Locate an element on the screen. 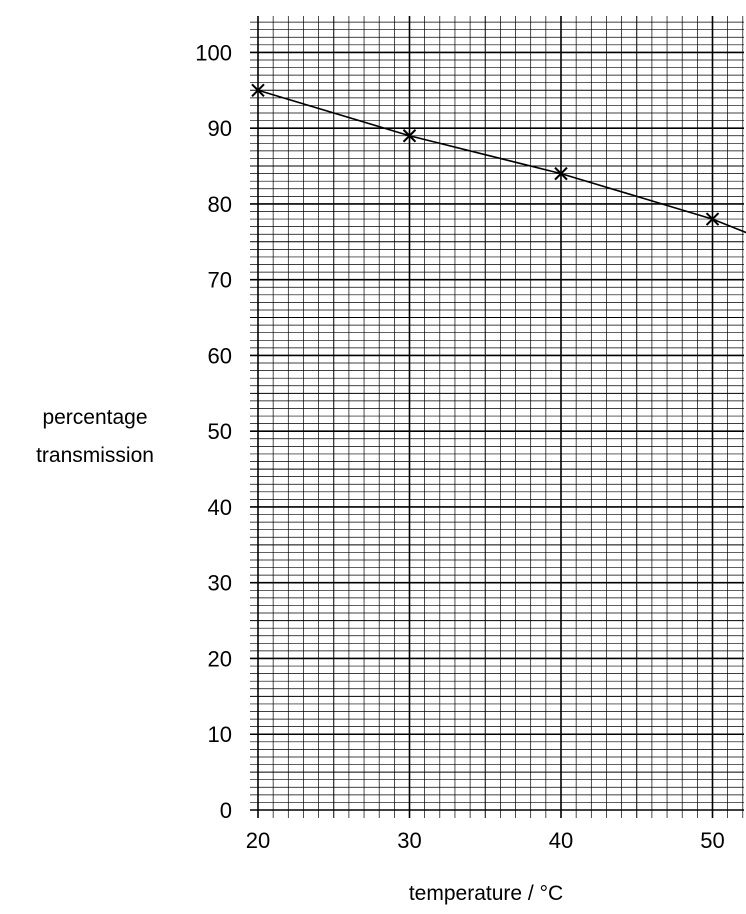 The height and width of the screenshot is (914, 746). y-tick-label: 0 is located at coordinates (226, 810).